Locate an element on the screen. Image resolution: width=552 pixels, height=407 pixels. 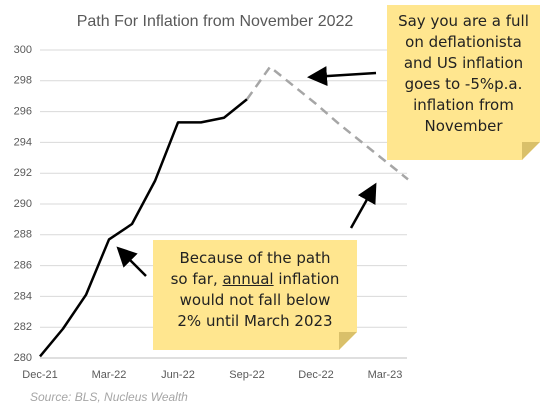
y-tick-label: 288 is located at coordinates (23, 235).